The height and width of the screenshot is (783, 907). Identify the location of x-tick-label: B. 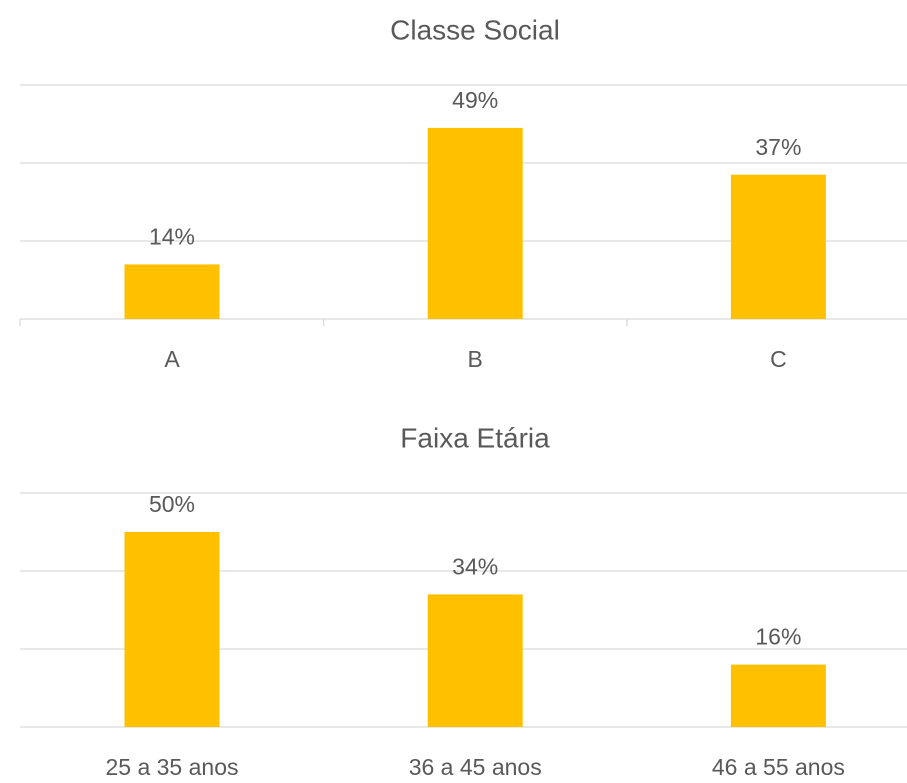
(475, 359).